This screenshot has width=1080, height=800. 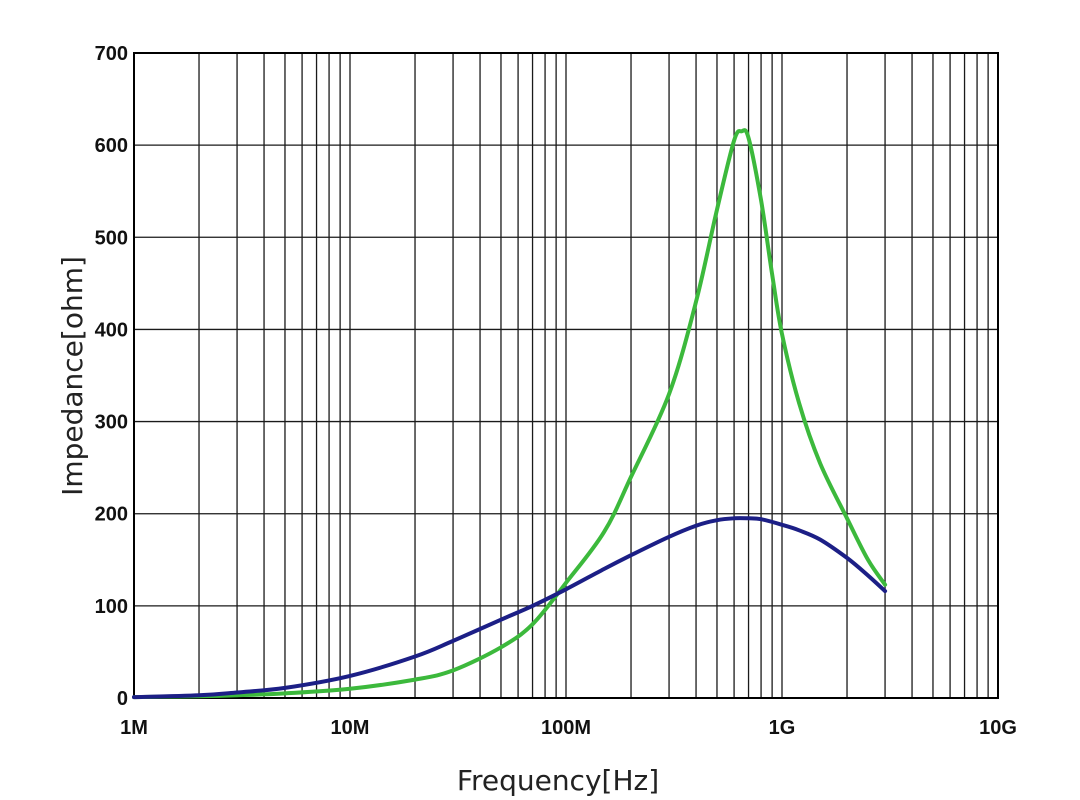 What do you see at coordinates (111, 376) in the screenshot?
I see `y-tick-labels: 0 100 200 300 400 500 600 700` at bounding box center [111, 376].